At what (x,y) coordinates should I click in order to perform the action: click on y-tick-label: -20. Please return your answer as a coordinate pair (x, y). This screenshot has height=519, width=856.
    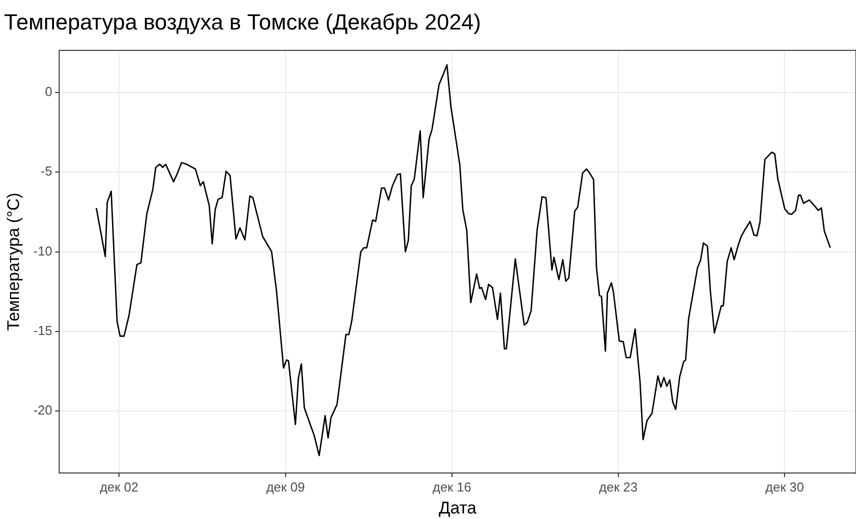
    Looking at the image, I should click on (42, 410).